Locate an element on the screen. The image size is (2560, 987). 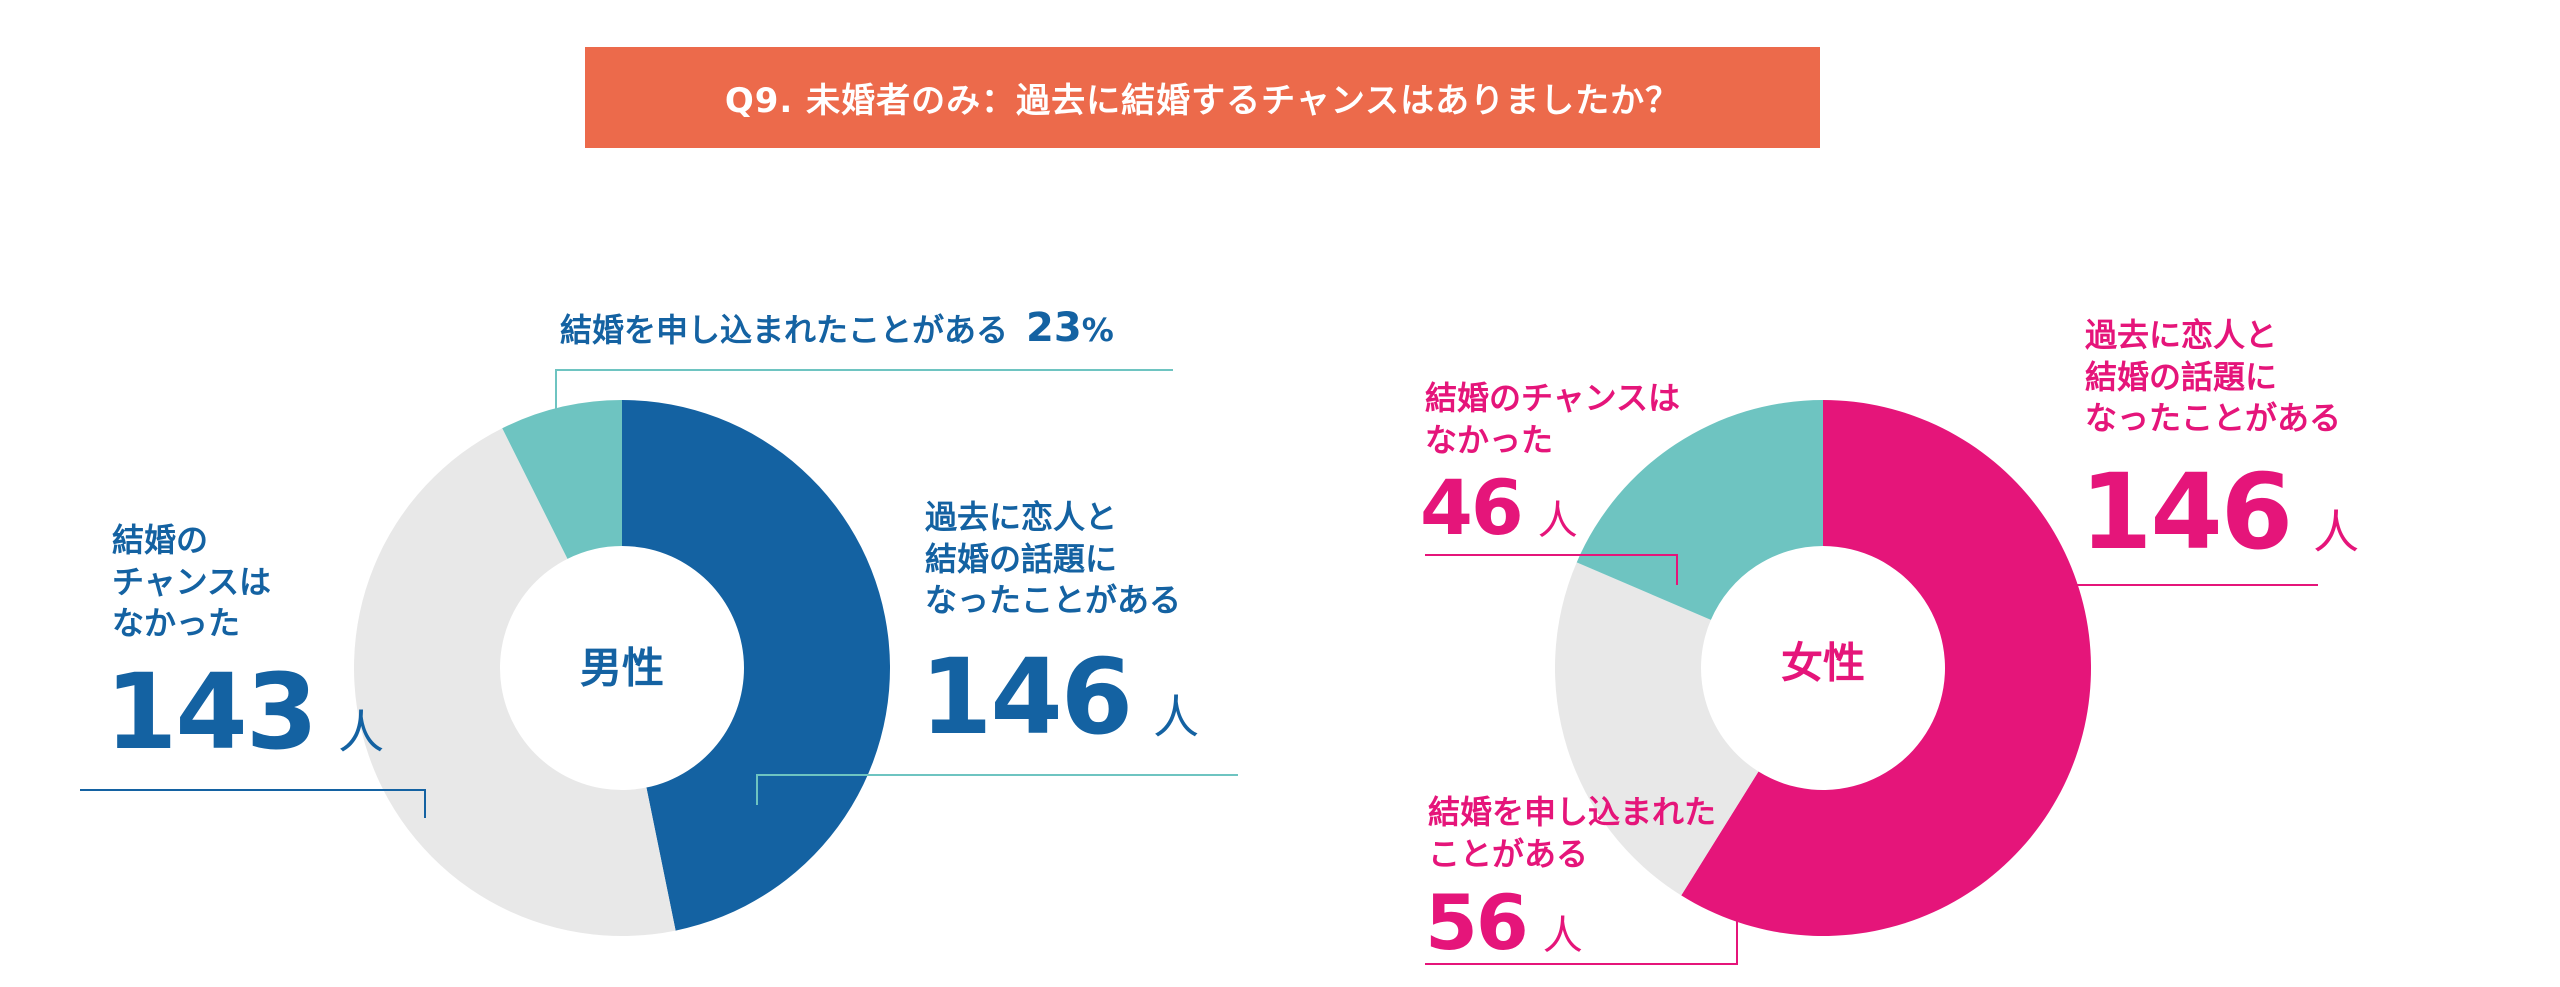
female-proposed-leader-line is located at coordinates (1581, 923).